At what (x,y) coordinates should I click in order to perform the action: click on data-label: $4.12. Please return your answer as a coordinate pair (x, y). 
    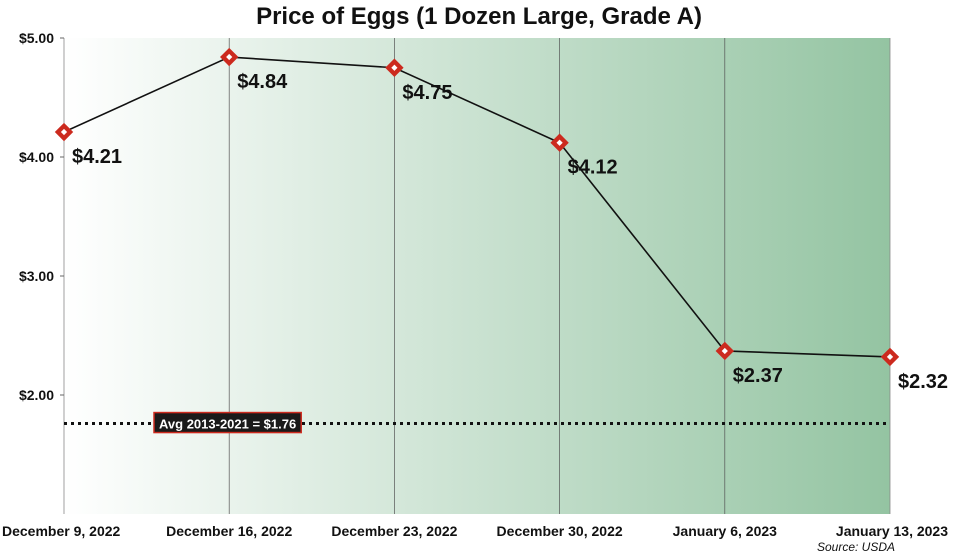
    Looking at the image, I should click on (593, 168).